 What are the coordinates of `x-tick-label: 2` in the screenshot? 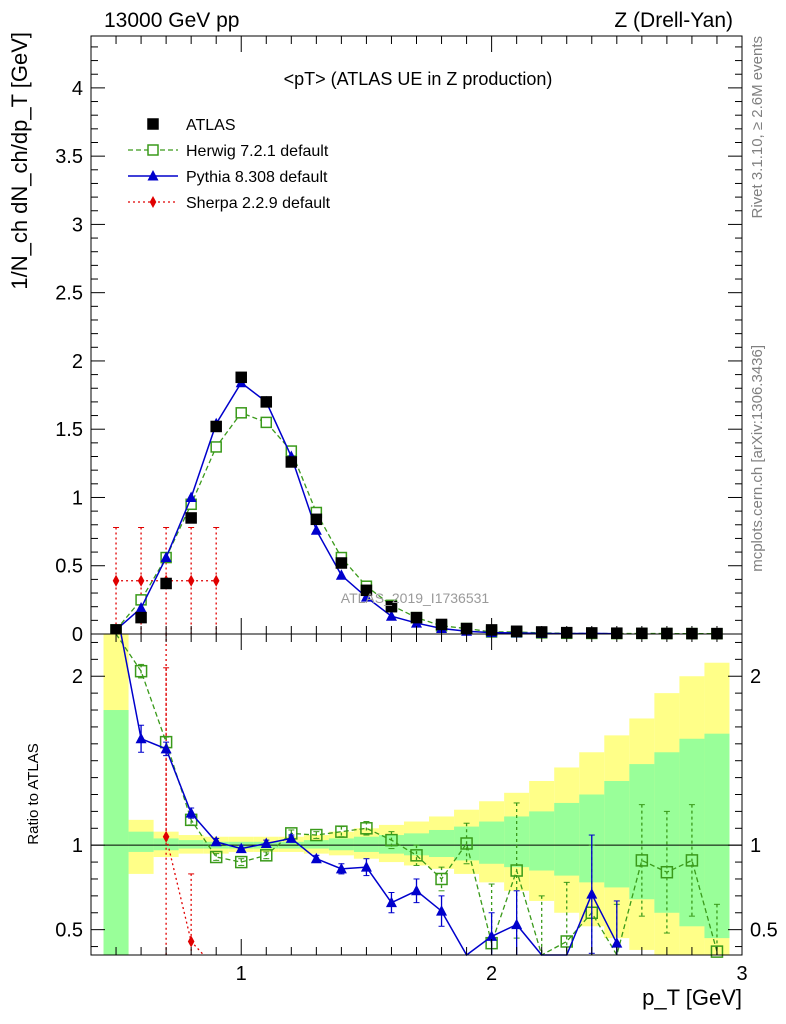 It's located at (491, 974).